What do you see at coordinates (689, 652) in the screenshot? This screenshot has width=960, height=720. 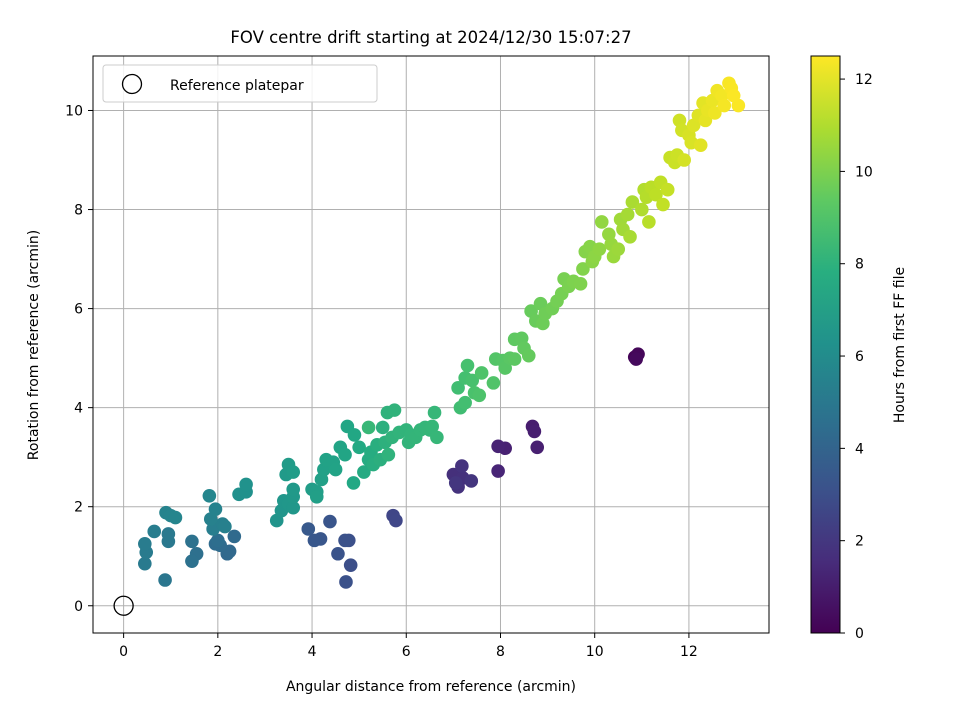 I see `x-tick-label: 12` at bounding box center [689, 652].